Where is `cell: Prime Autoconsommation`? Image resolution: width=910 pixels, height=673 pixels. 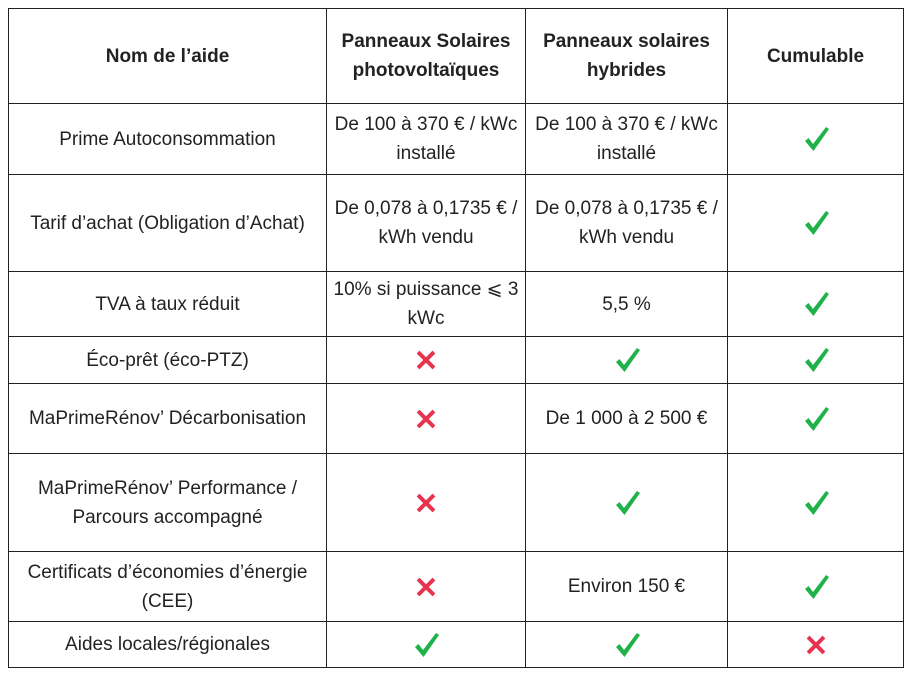 cell: Prime Autoconsommation is located at coordinates (167, 139).